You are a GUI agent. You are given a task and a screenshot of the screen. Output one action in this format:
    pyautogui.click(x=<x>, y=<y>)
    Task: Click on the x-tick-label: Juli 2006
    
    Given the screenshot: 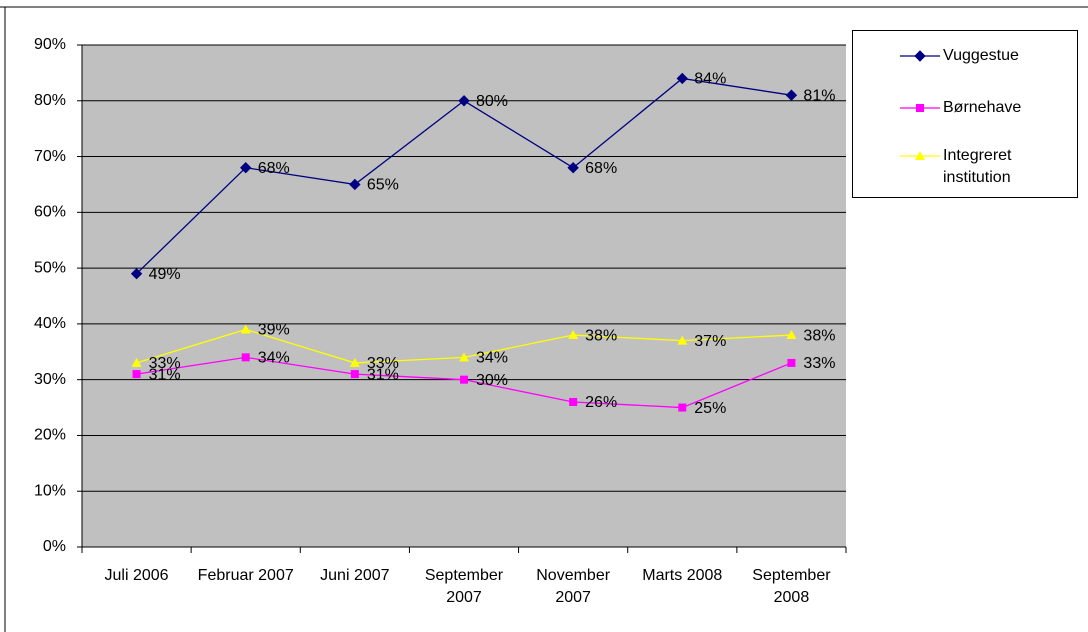 What is the action you would take?
    pyautogui.click(x=136, y=575)
    